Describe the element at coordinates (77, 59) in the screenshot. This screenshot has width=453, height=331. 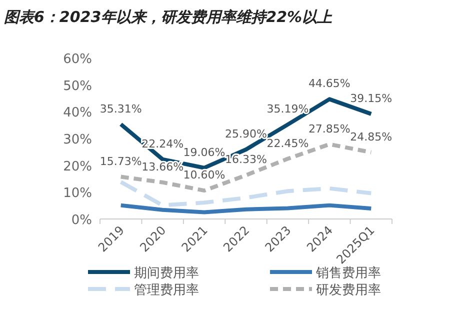
I see `y-tick-label: 60%` at that location.